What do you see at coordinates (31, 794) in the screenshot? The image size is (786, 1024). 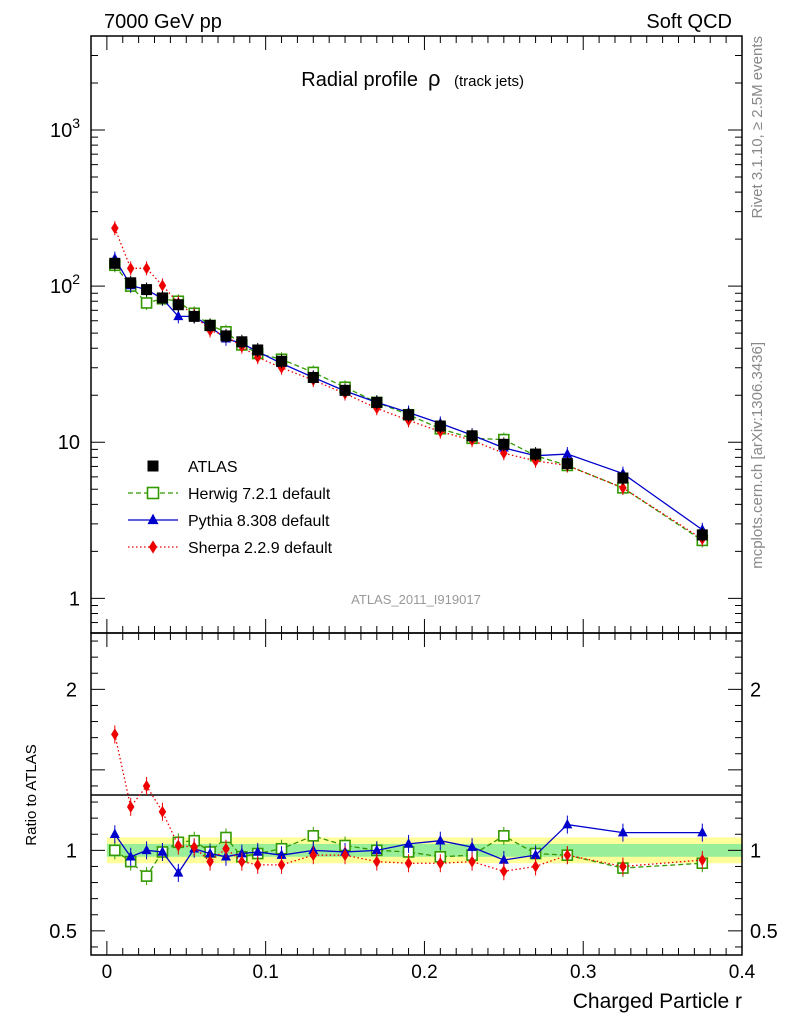 I see `ratio-y-axis-label: Ratio to ATLAS` at bounding box center [31, 794].